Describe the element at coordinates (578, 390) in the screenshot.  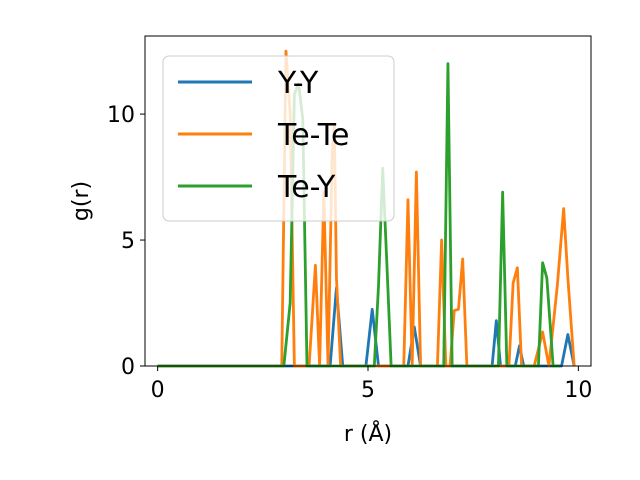
I see `x-tick-label: 10` at that location.